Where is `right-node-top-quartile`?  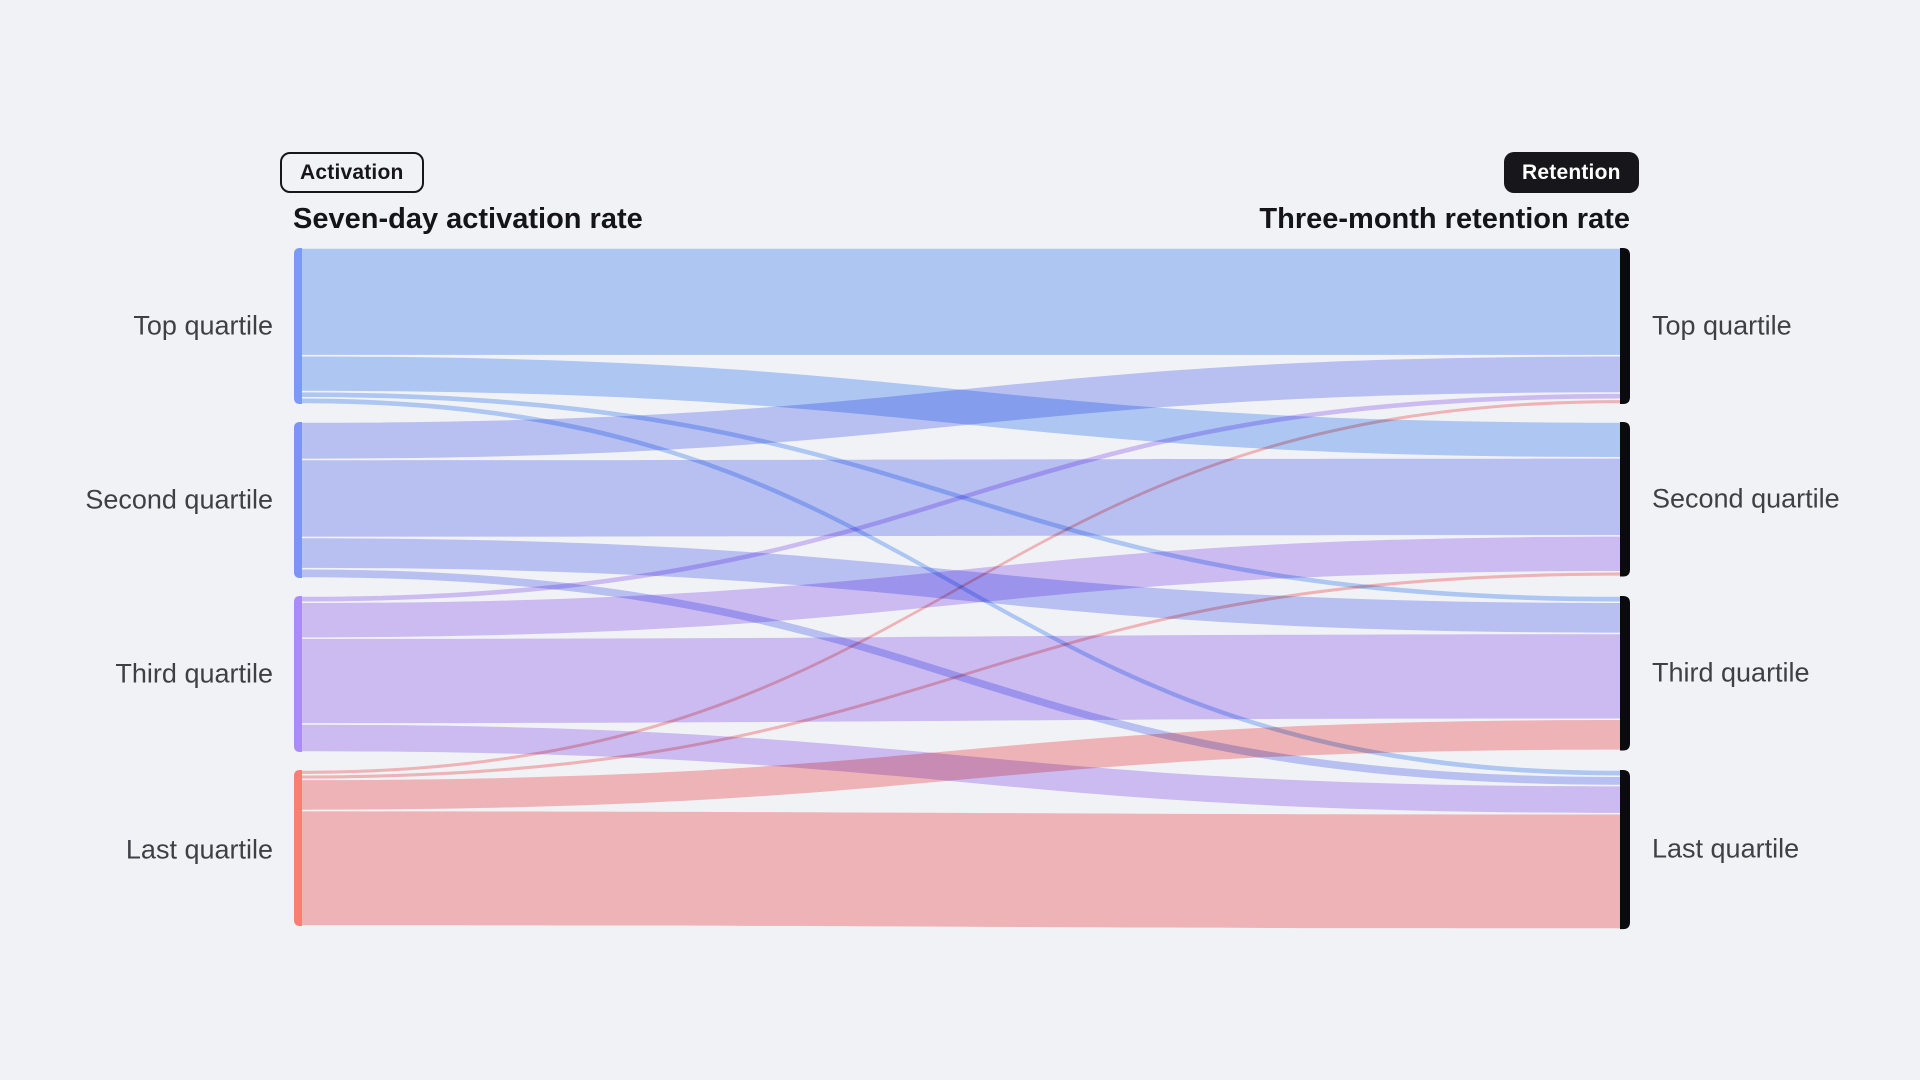 right-node-top-quartile is located at coordinates (1625, 326).